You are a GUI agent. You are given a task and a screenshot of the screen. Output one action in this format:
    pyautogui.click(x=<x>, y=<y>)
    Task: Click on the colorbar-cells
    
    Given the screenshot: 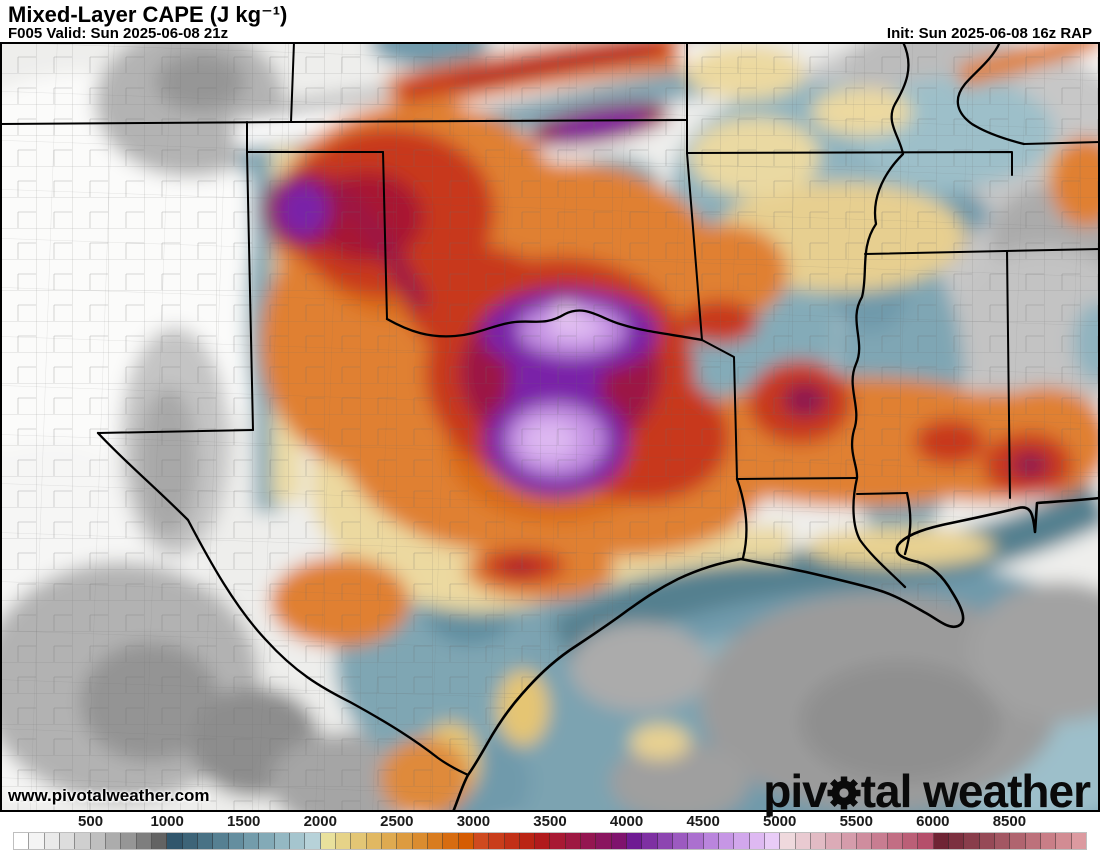 What is the action you would take?
    pyautogui.click(x=550, y=841)
    